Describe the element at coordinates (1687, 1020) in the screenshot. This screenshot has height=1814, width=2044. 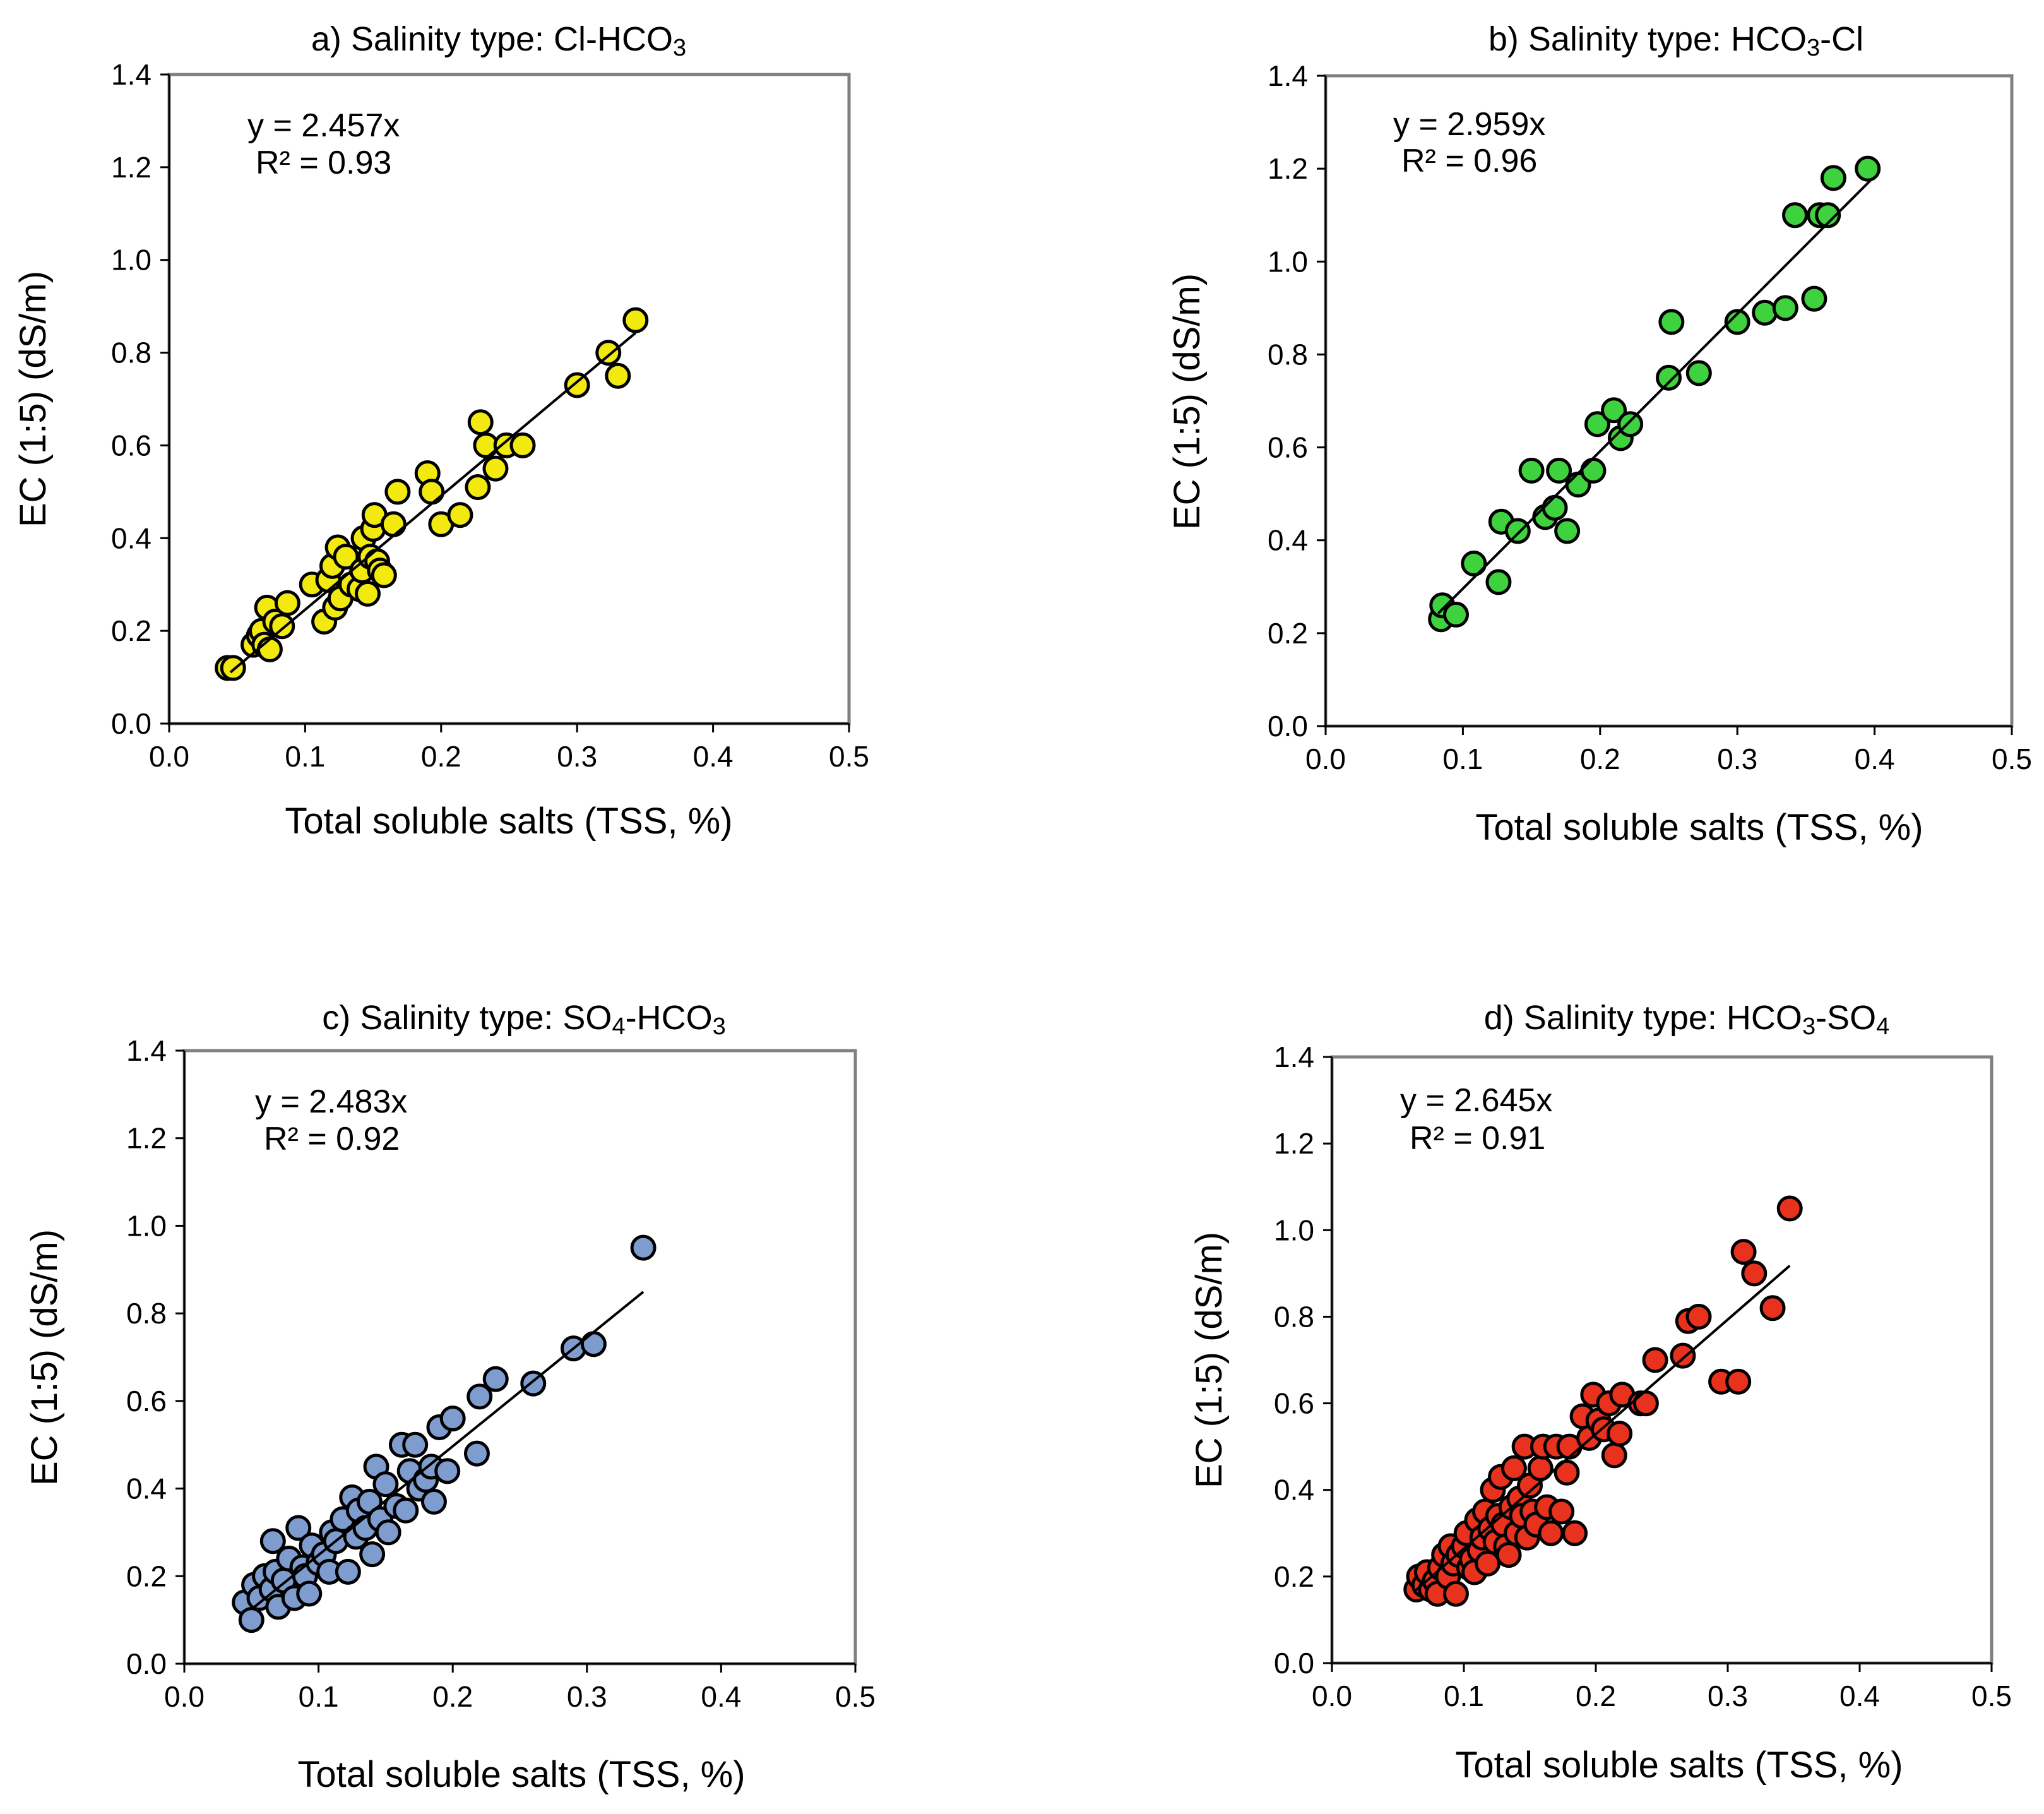
I see `chart-title-d: d) Salinity type: HCO3-SO4` at that location.